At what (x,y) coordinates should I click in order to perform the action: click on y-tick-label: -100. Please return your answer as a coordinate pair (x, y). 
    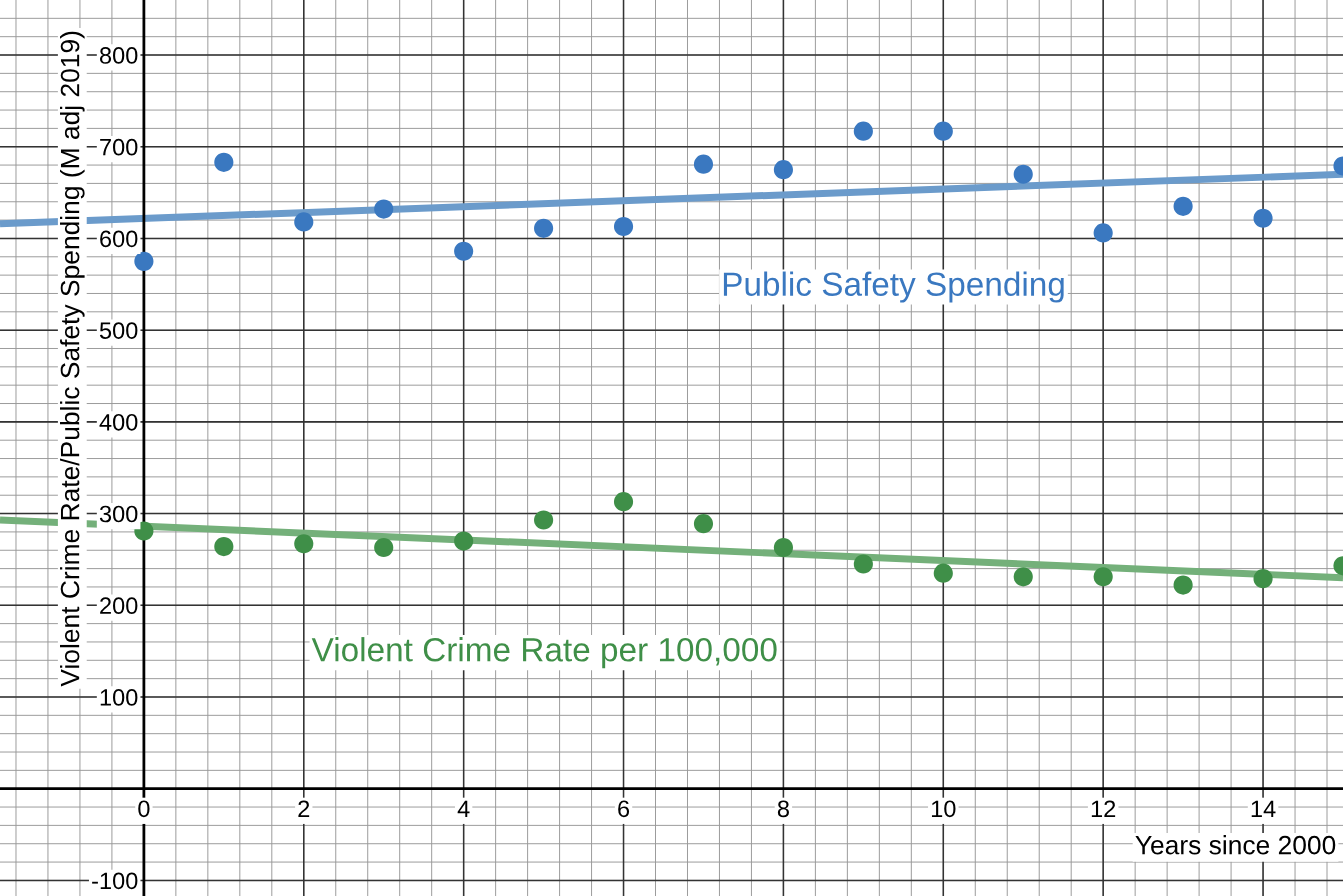
    Looking at the image, I should click on (115, 881).